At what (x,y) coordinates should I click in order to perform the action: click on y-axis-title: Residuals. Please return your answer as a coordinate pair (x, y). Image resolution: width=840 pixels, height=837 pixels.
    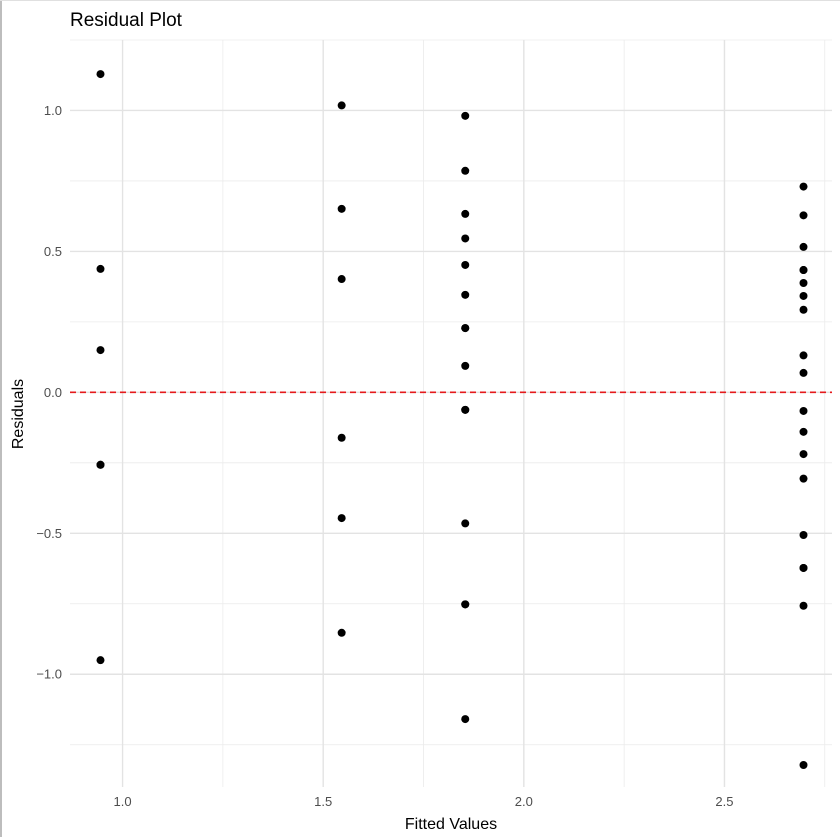
    Looking at the image, I should click on (18, 414).